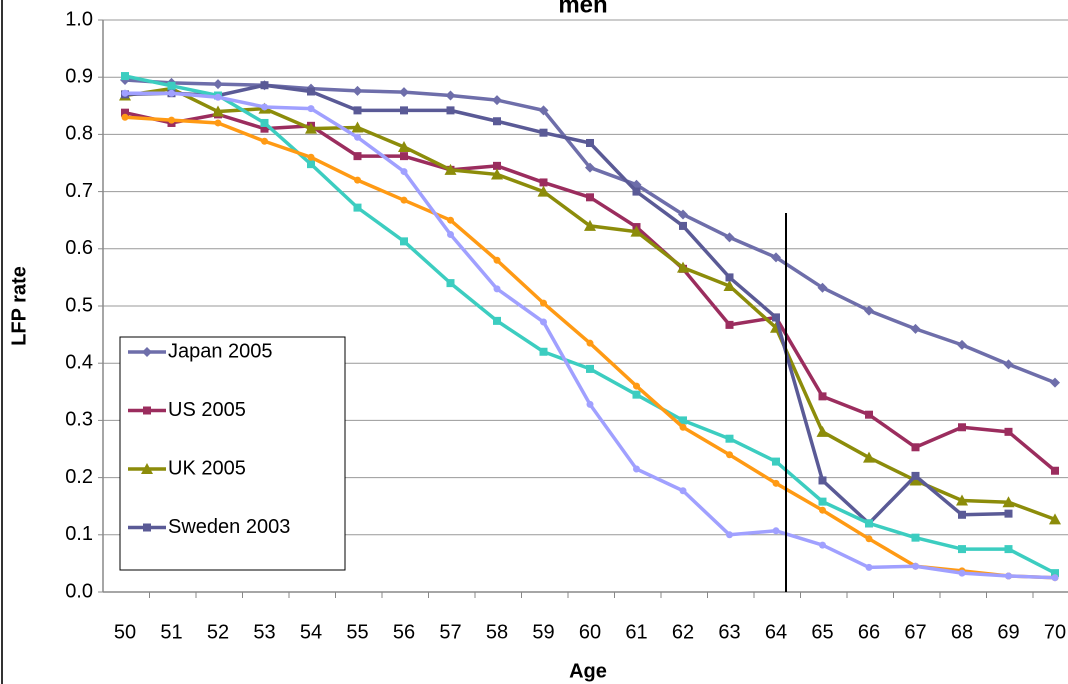 This screenshot has width=1068, height=684. What do you see at coordinates (79, 534) in the screenshot?
I see `y-tick-label: 0.1` at bounding box center [79, 534].